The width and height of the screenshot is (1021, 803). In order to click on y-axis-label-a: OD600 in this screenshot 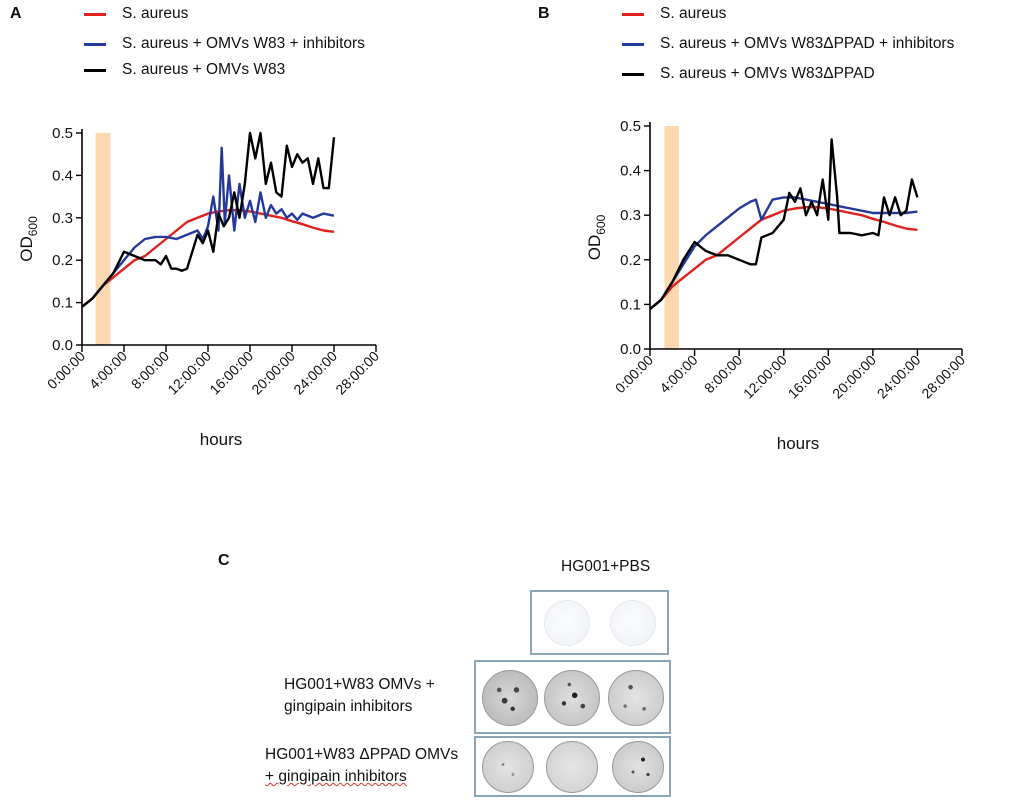, I will do `click(28, 239)`.